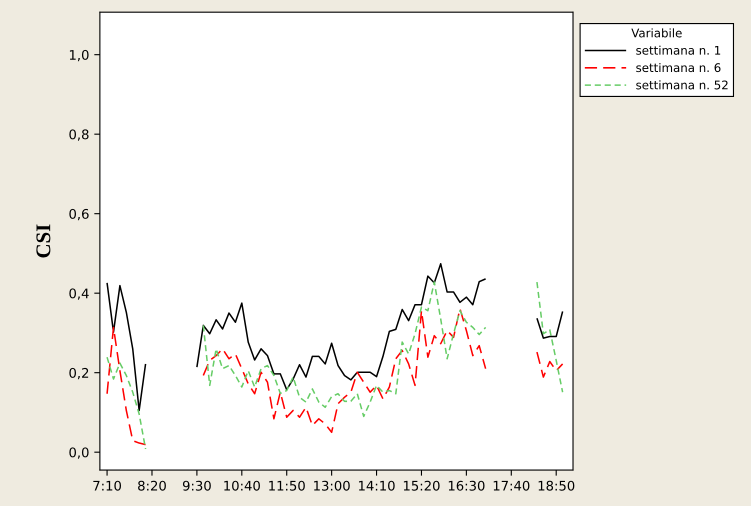  Describe the element at coordinates (43, 241) in the screenshot. I see `y-axis-title: CSI` at that location.